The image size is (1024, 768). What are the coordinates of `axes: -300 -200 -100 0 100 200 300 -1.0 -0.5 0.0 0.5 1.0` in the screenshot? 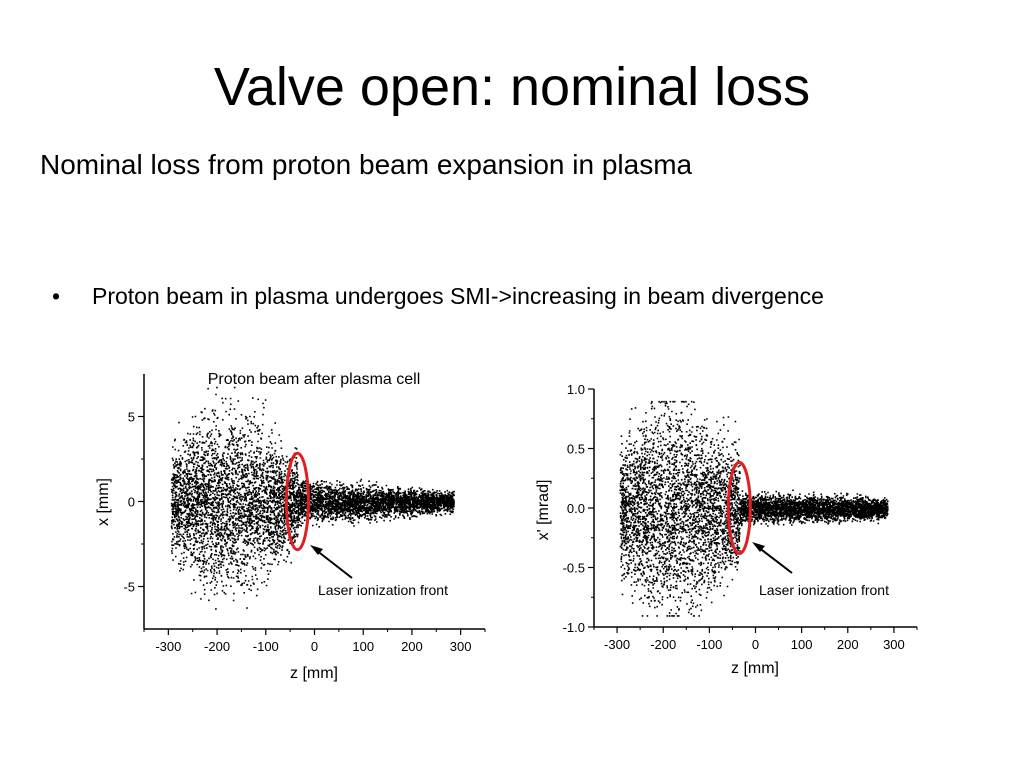 It's located at (740, 517).